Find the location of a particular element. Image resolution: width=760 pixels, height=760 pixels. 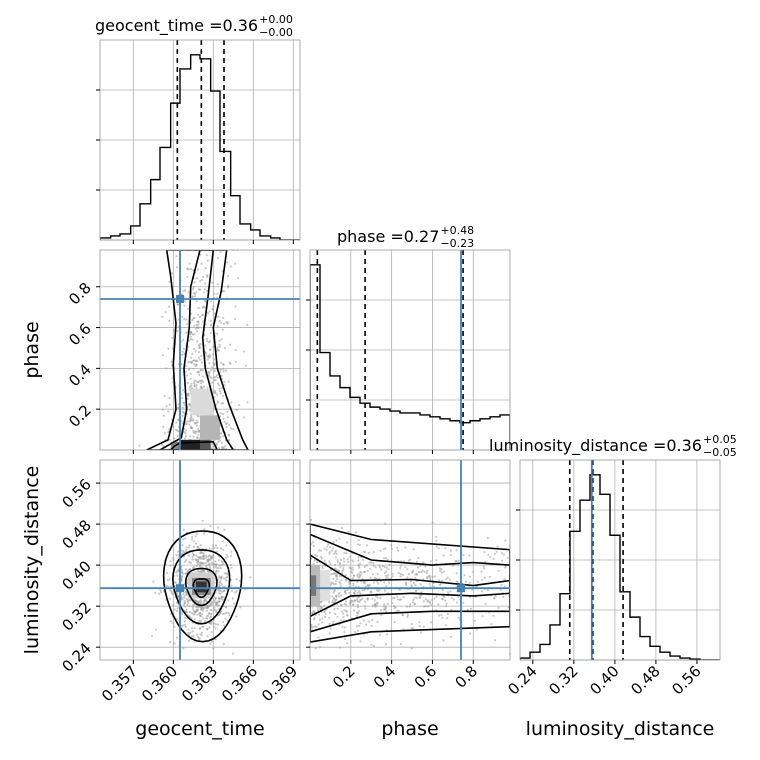

title-phase-prefix: phase = is located at coordinates (370, 236).